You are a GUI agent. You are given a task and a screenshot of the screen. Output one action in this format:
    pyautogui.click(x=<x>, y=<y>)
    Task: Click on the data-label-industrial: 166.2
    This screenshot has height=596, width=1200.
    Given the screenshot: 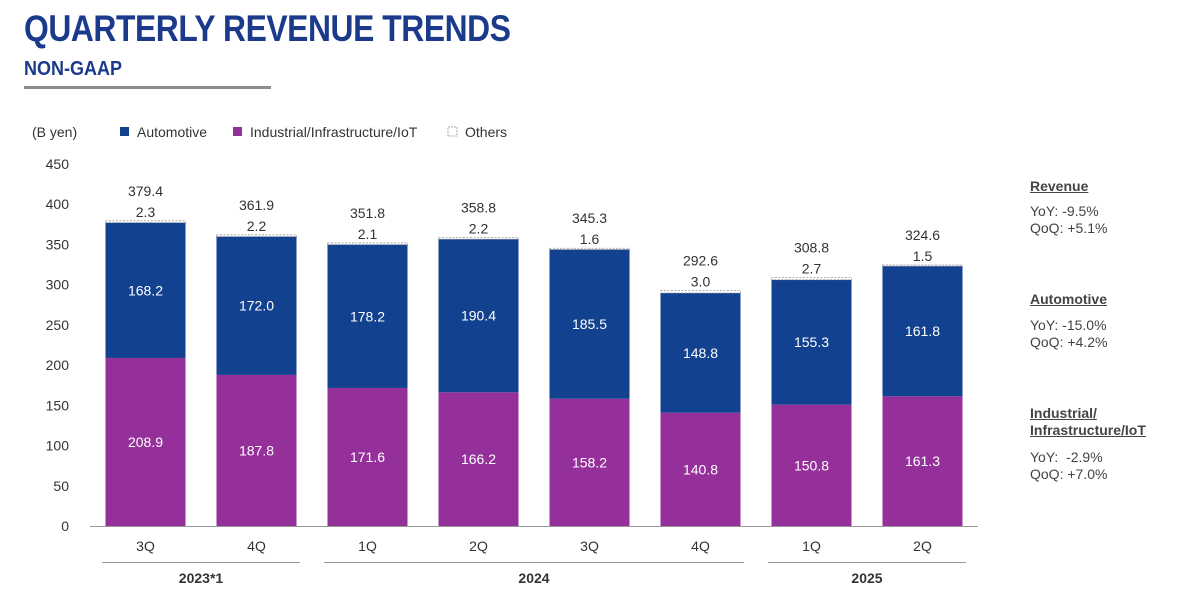 What is the action you would take?
    pyautogui.click(x=478, y=459)
    